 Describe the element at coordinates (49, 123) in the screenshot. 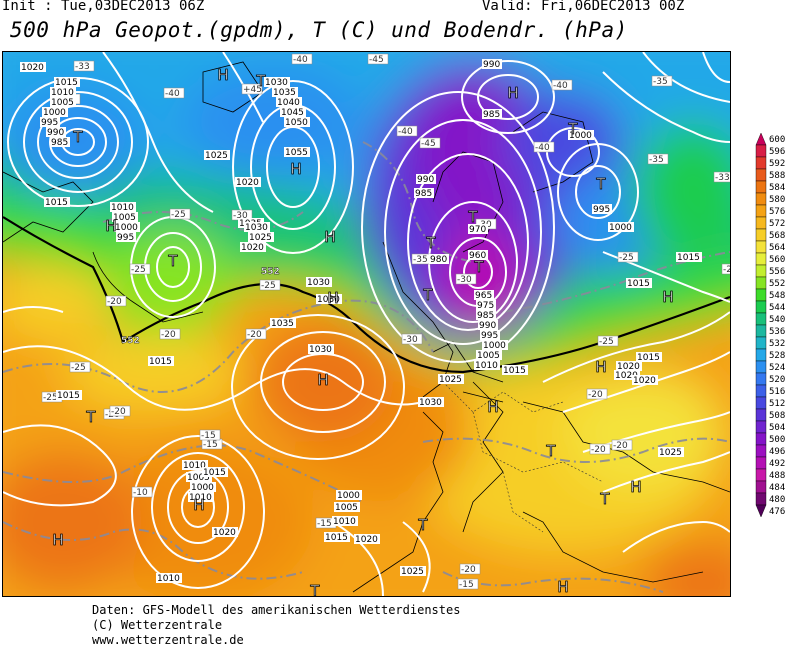

I see `isobar-label: 995` at that location.